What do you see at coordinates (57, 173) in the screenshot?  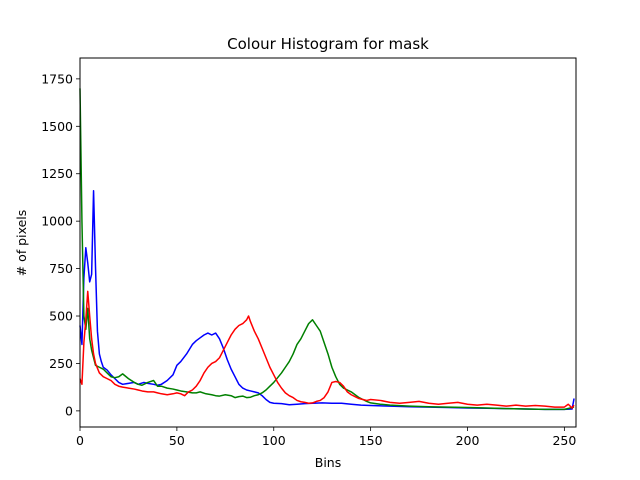 I see `y-tick-label: 1250` at bounding box center [57, 173].